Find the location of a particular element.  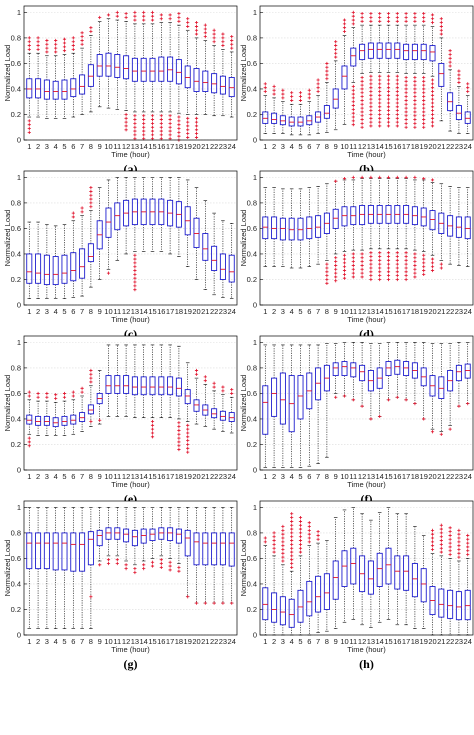

x-tick-label: 15 is located at coordinates (388, 146).